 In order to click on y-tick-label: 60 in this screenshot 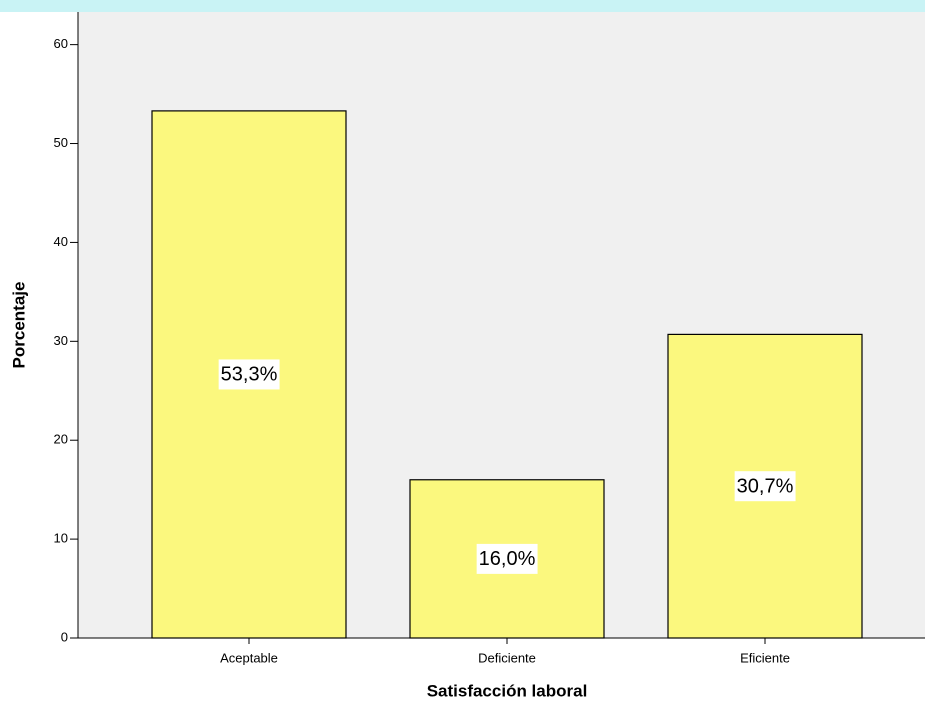, I will do `click(61, 43)`.